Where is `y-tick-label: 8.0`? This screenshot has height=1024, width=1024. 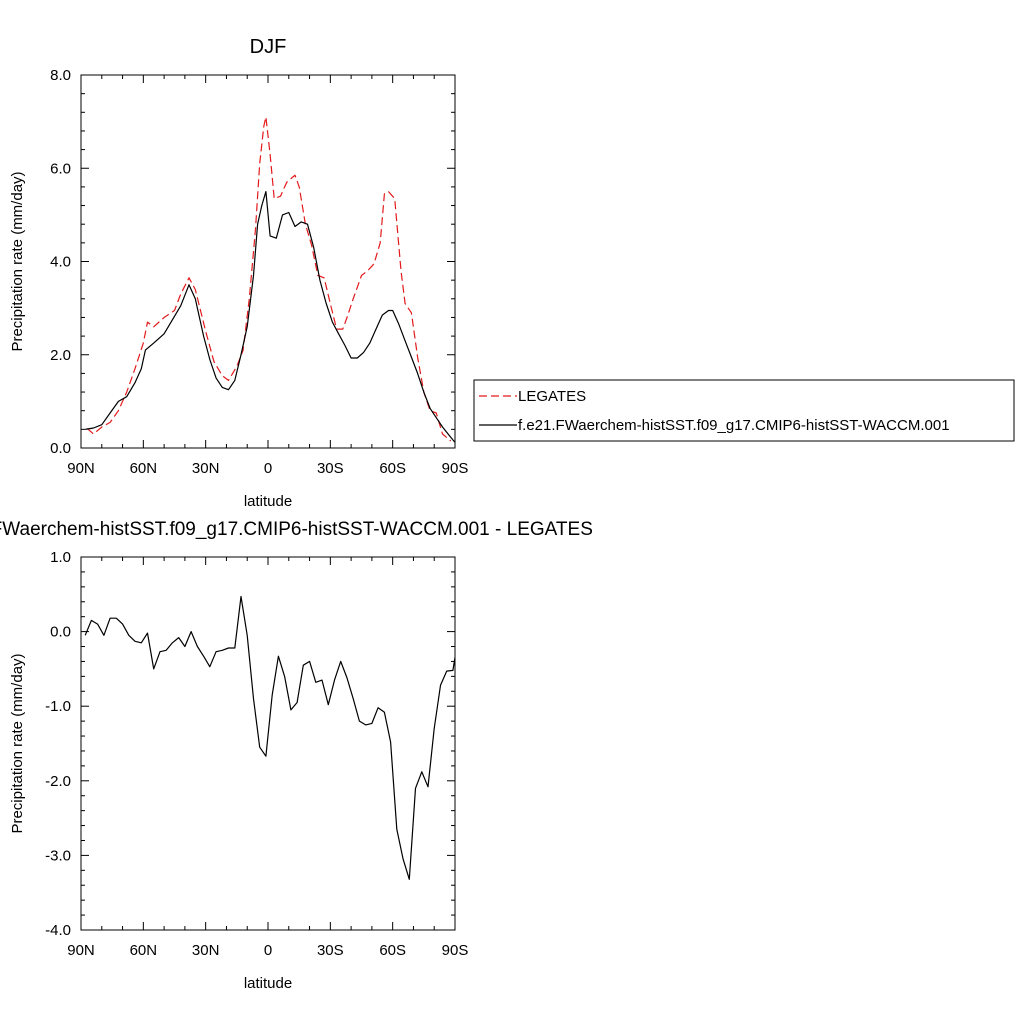
y-tick-label: 8.0 is located at coordinates (60, 75).